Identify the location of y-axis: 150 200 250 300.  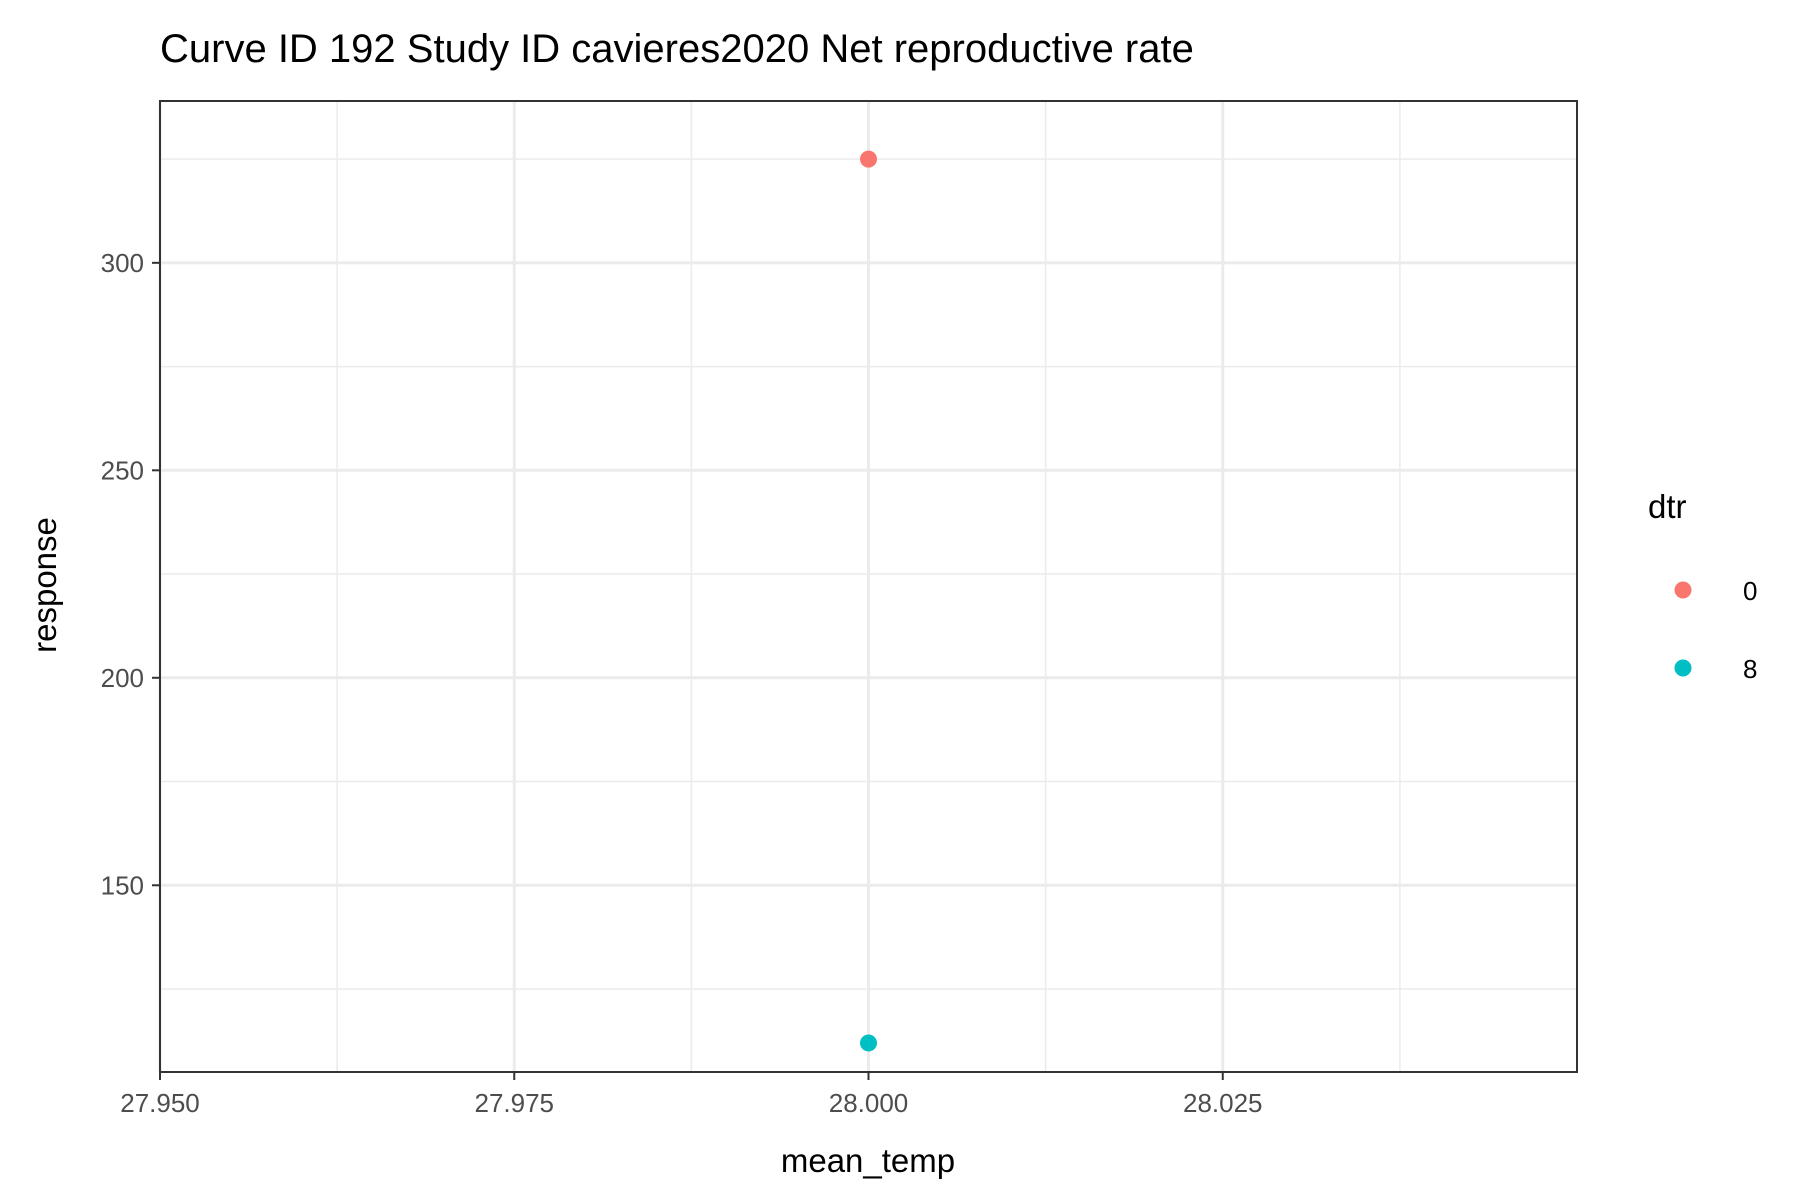
(130, 574).